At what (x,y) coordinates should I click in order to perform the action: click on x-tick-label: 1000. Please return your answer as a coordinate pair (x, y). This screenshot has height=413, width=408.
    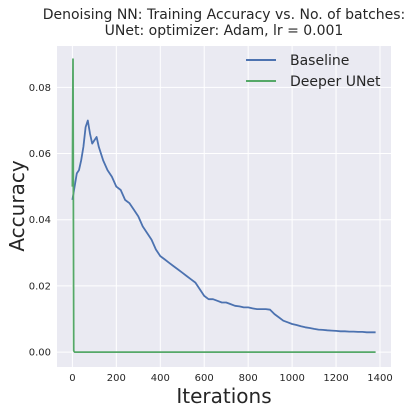
    Looking at the image, I should click on (291, 378).